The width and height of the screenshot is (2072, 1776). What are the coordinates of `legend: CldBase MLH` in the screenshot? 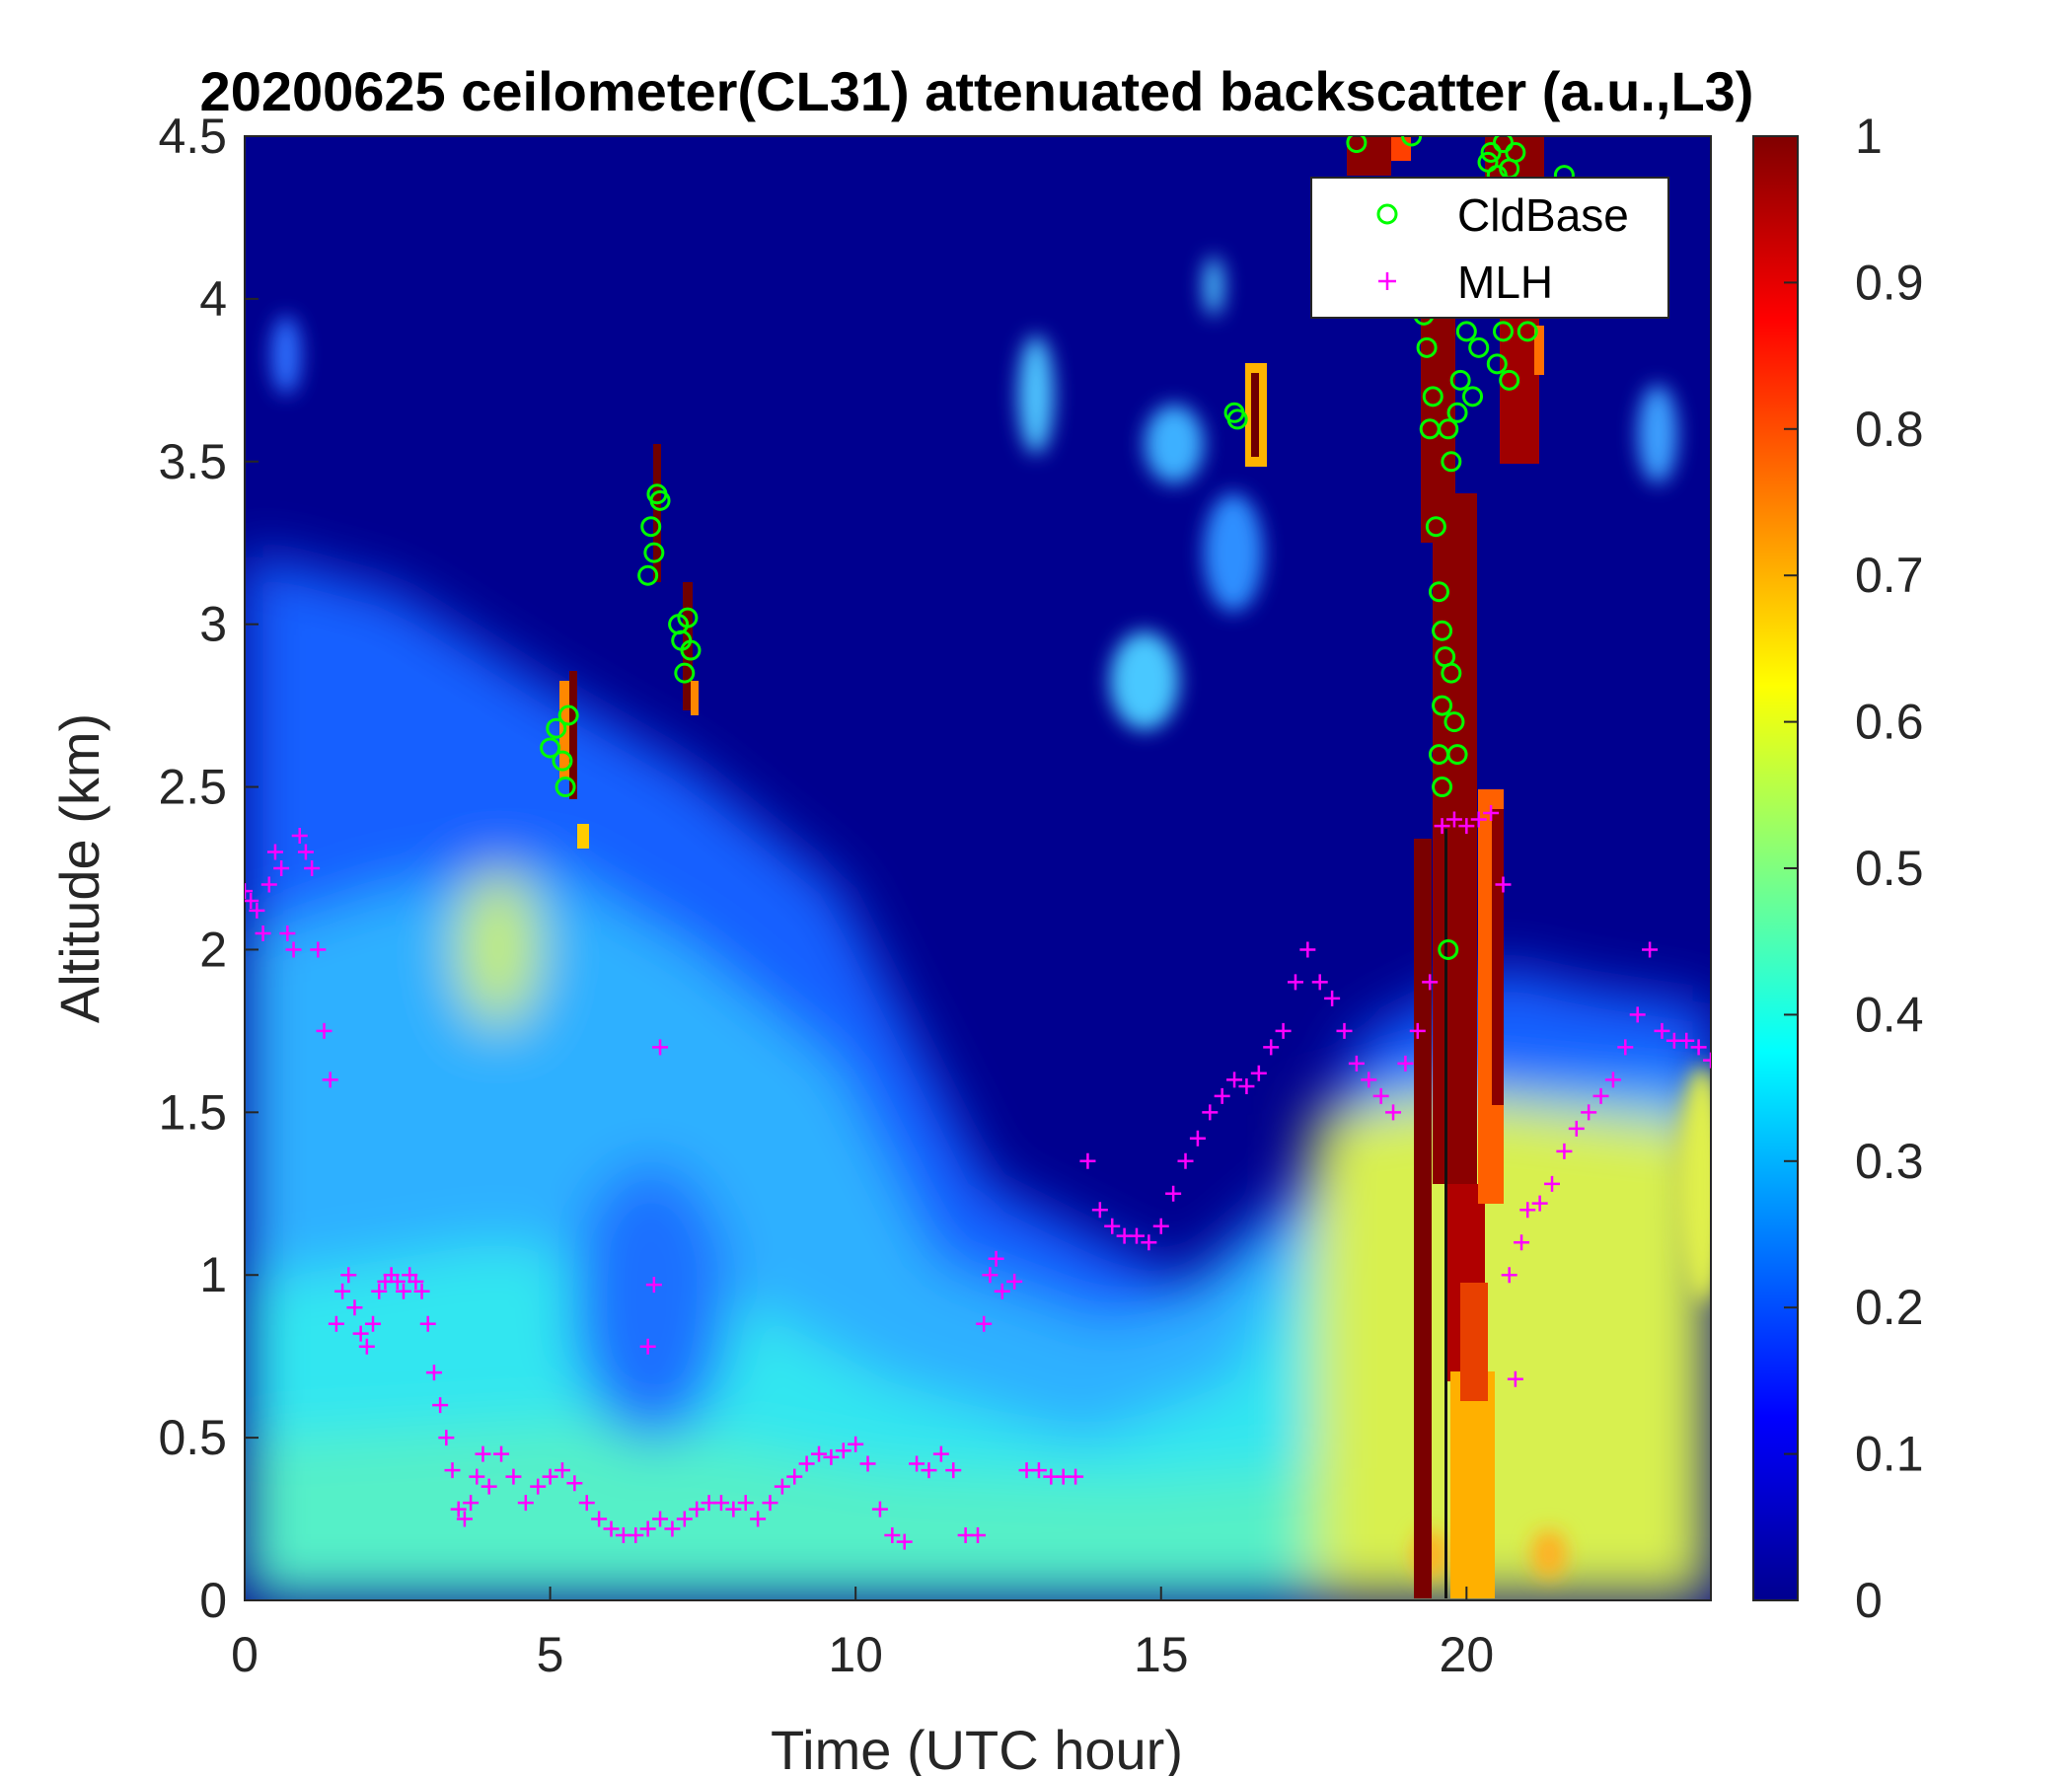 It's located at (1490, 248).